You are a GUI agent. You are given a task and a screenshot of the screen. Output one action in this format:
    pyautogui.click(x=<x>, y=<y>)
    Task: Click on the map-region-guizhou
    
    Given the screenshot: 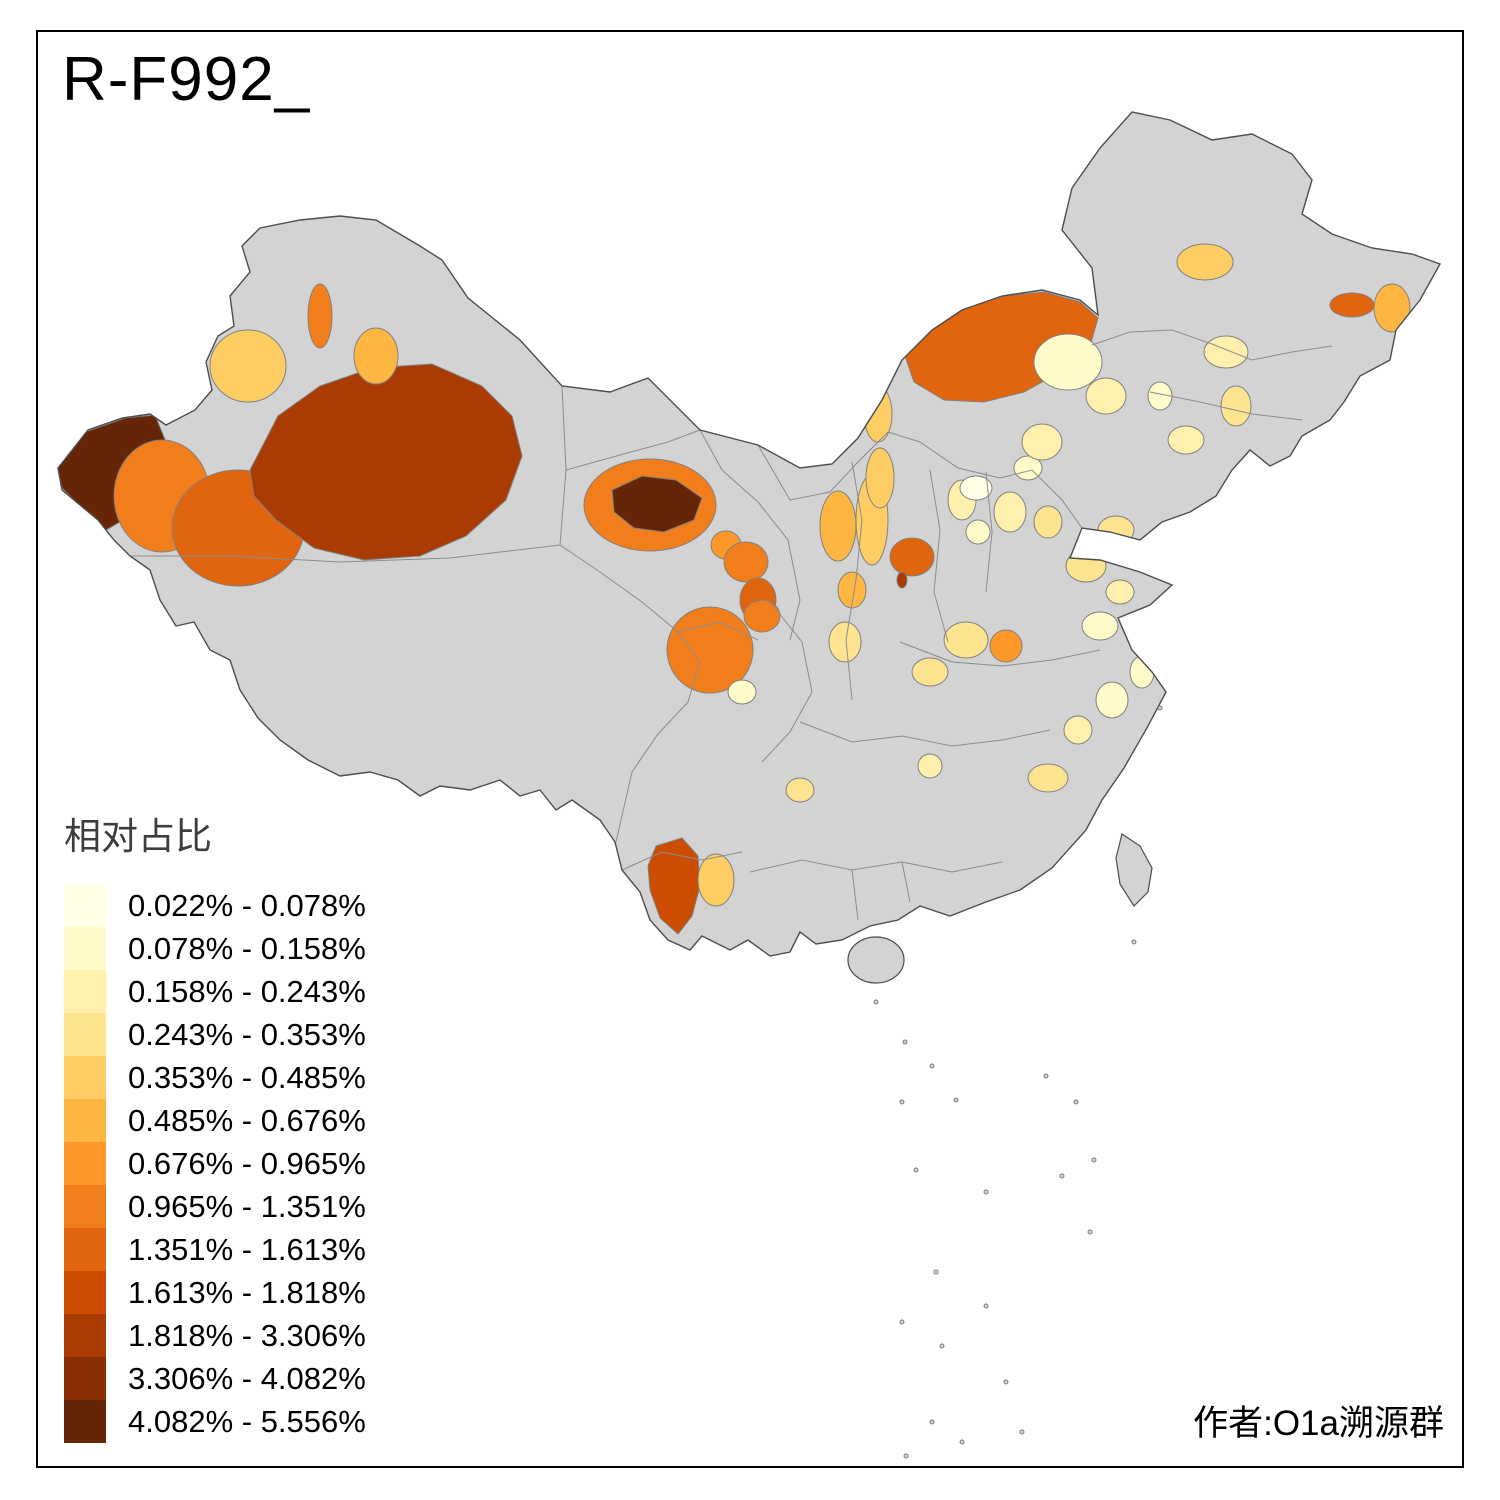 What is the action you would take?
    pyautogui.click(x=800, y=790)
    